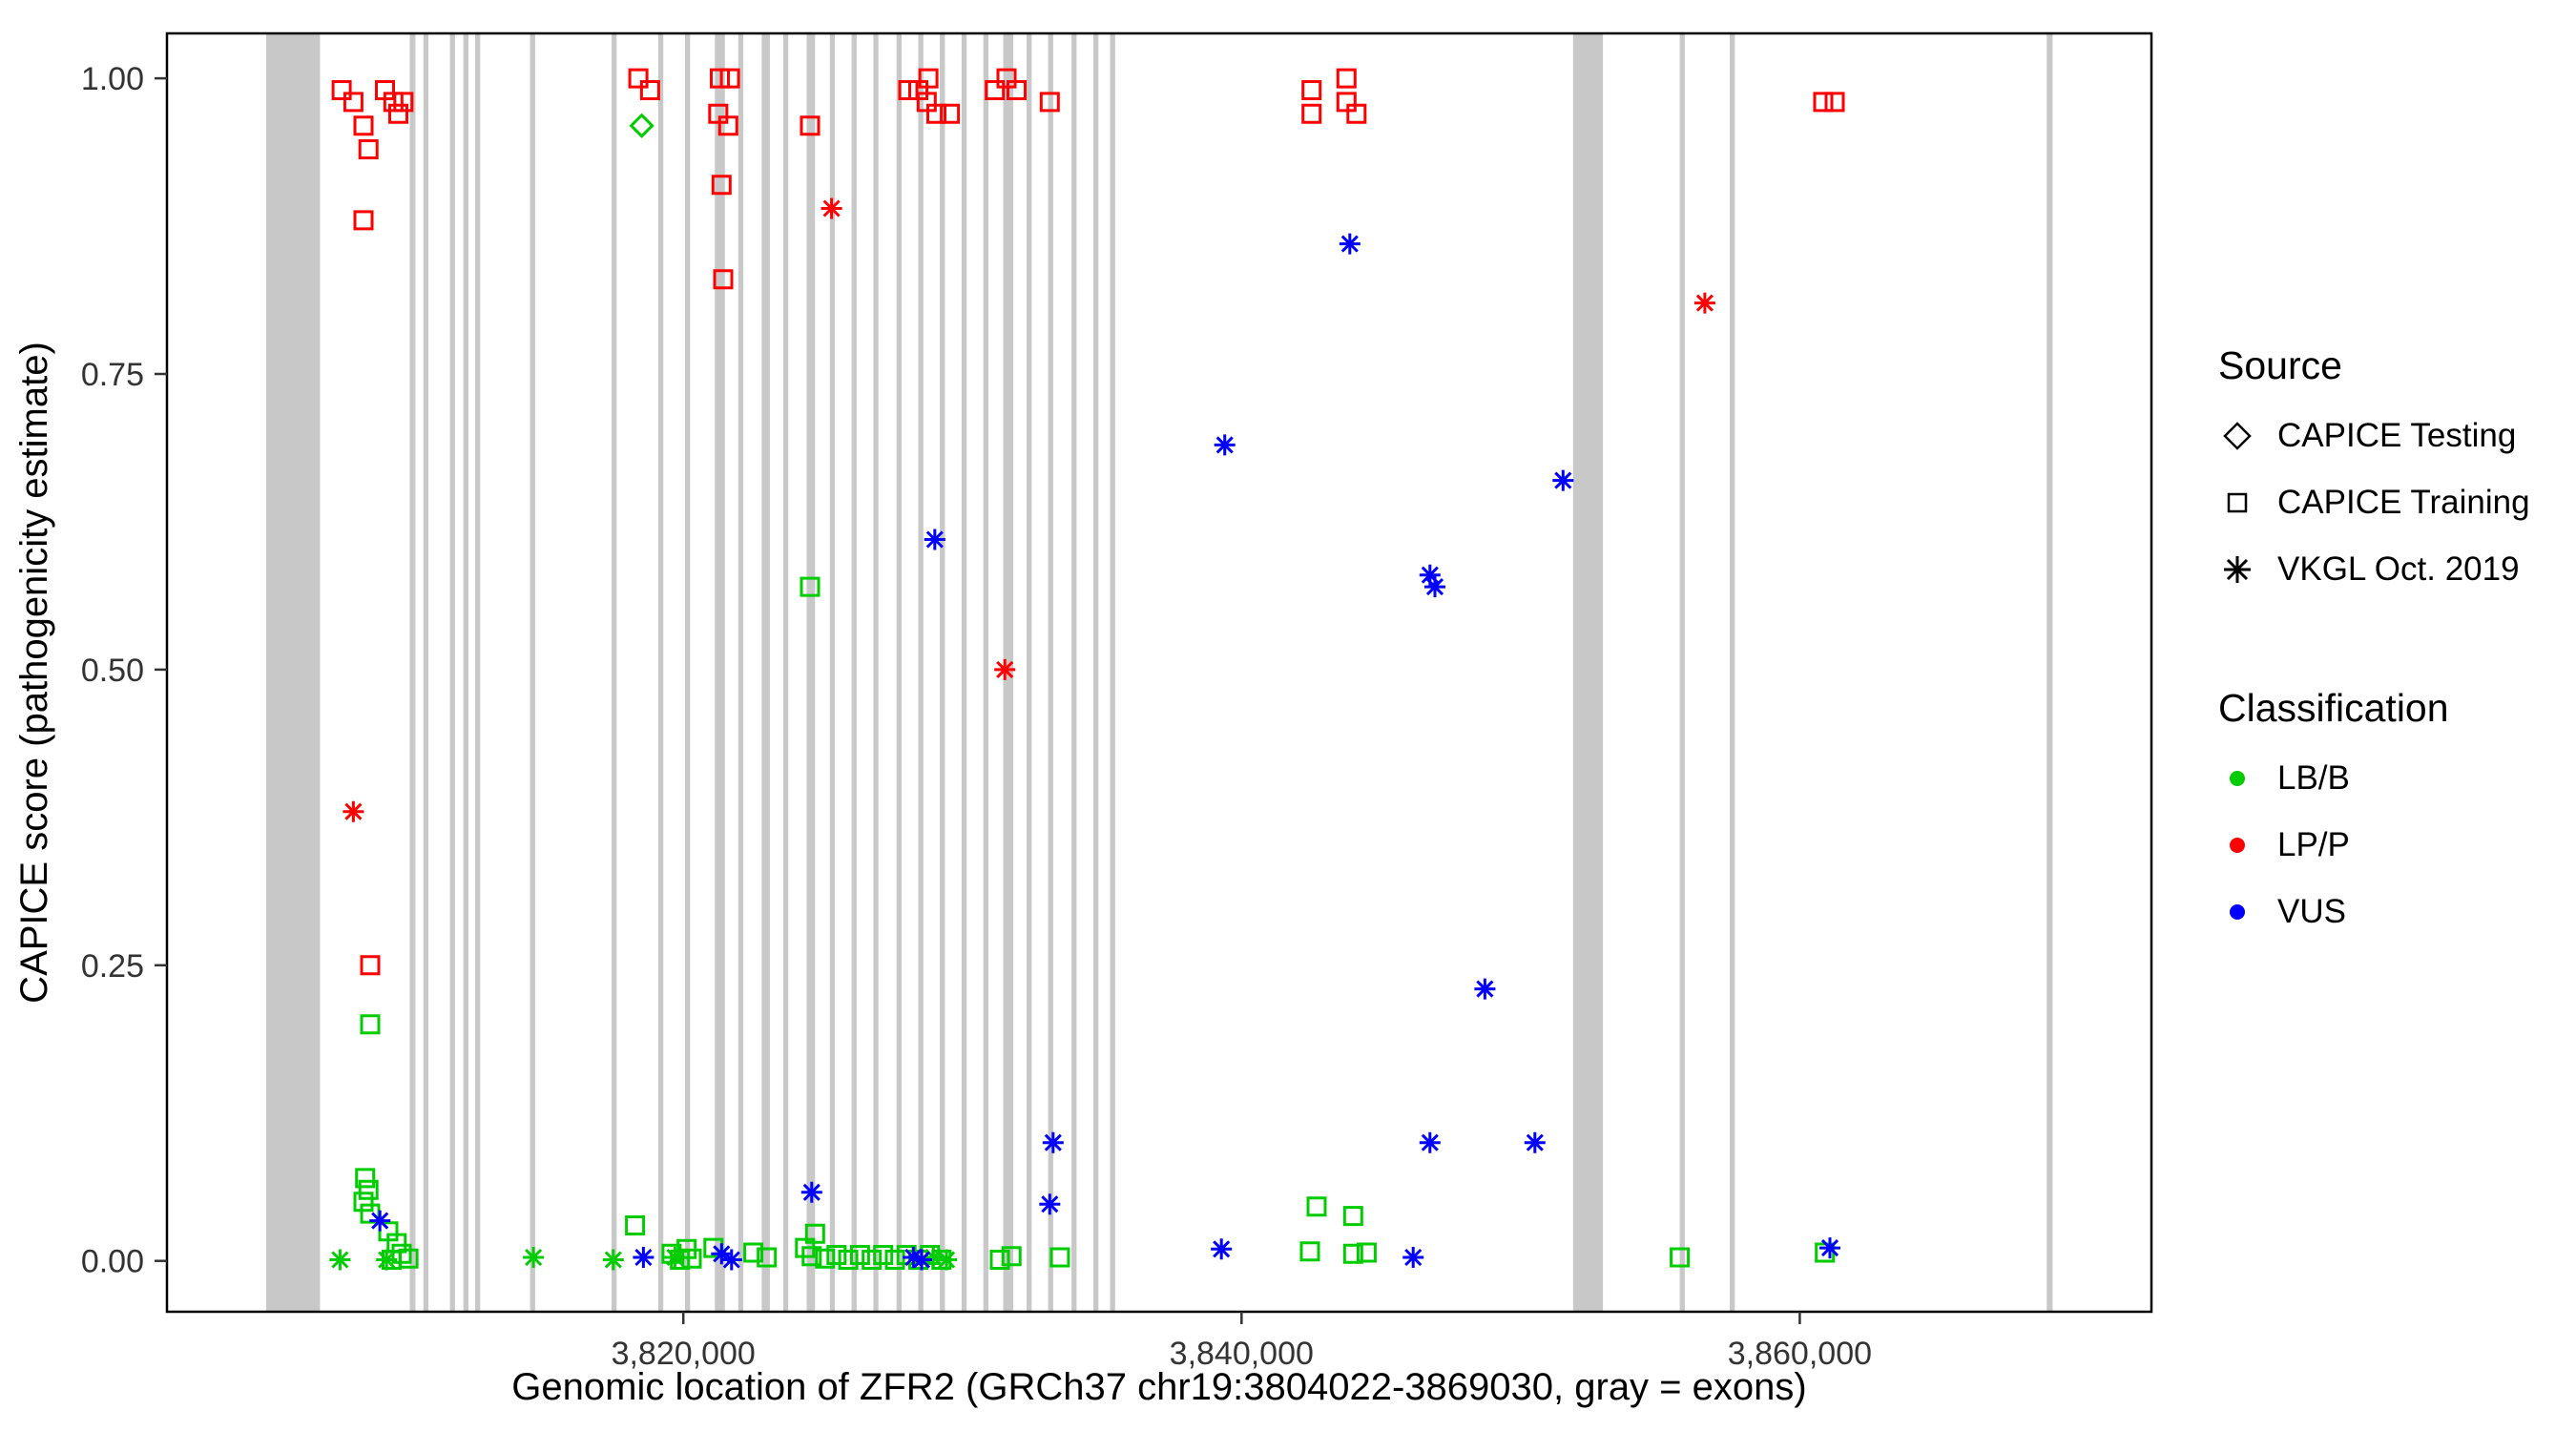  I want to click on legend-item-label: VKGL Oct. 2019, so click(2398, 569).